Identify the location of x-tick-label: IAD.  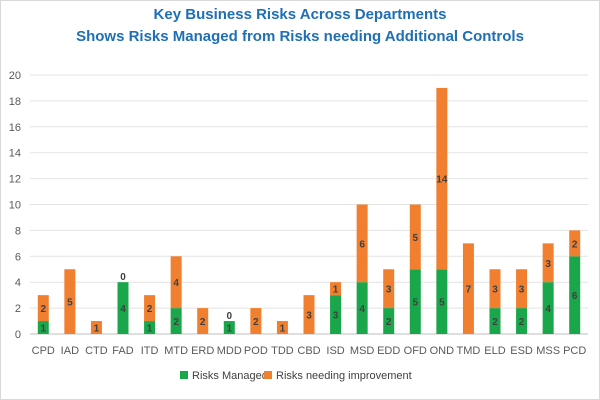
(70, 351).